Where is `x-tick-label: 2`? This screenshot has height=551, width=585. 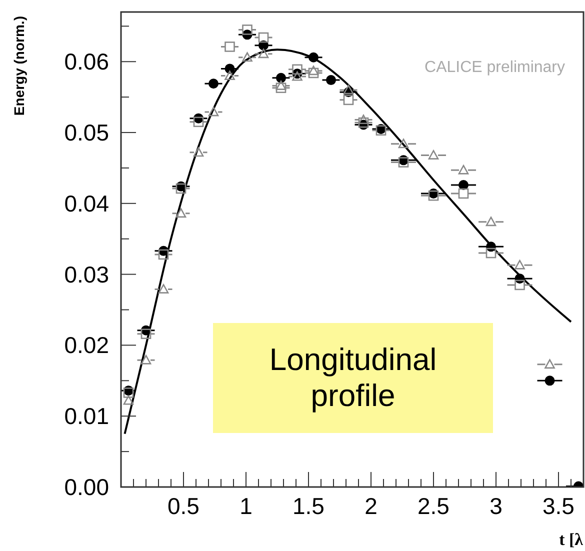 x-tick-label: 2 is located at coordinates (371, 506).